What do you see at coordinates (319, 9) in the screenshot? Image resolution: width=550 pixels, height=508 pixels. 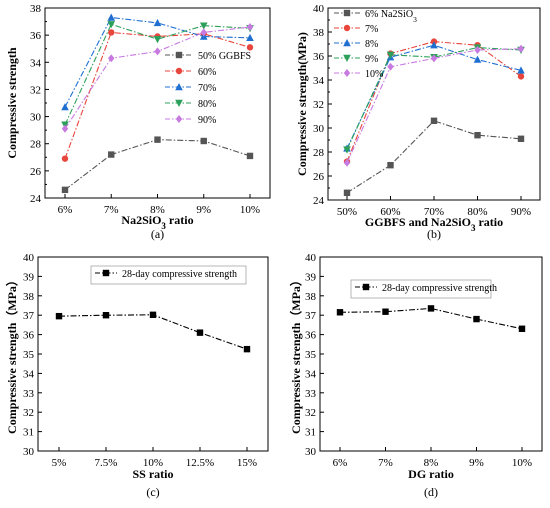 I see `y-tick-label: 40` at bounding box center [319, 9].